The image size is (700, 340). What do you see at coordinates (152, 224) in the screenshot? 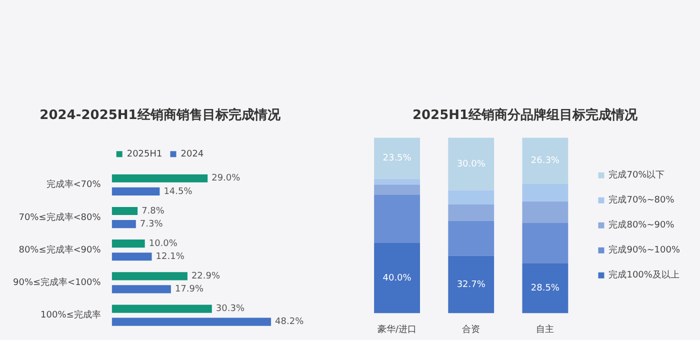
I see `data-label: 7.3%` at bounding box center [152, 224].